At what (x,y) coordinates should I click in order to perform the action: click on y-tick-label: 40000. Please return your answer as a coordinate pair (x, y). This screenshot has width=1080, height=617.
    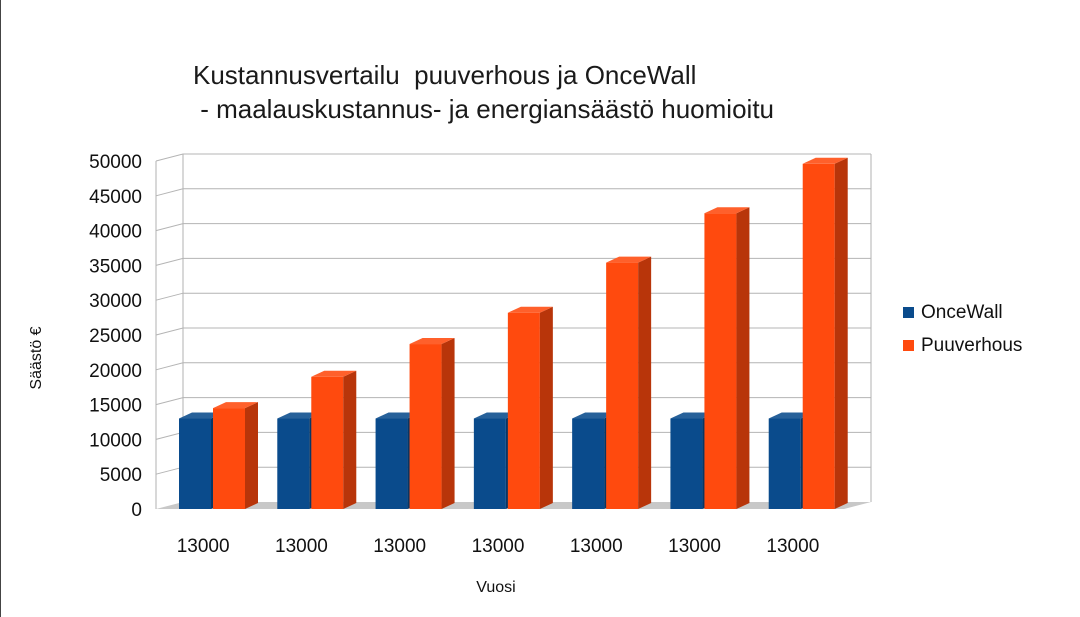
    Looking at the image, I should click on (115, 232).